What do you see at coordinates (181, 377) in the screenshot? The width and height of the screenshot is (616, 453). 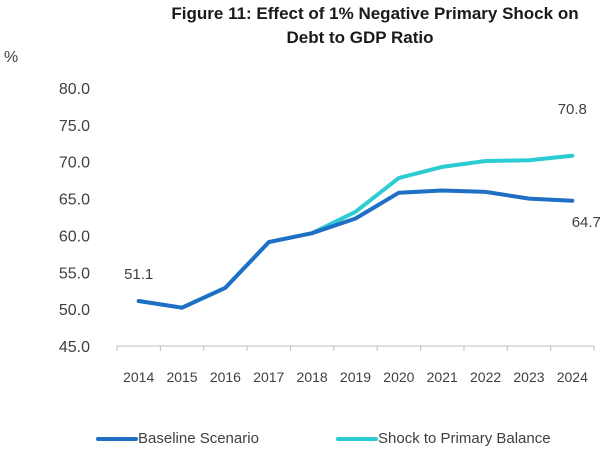 I see `x-tick-label: 2015` at bounding box center [181, 377].